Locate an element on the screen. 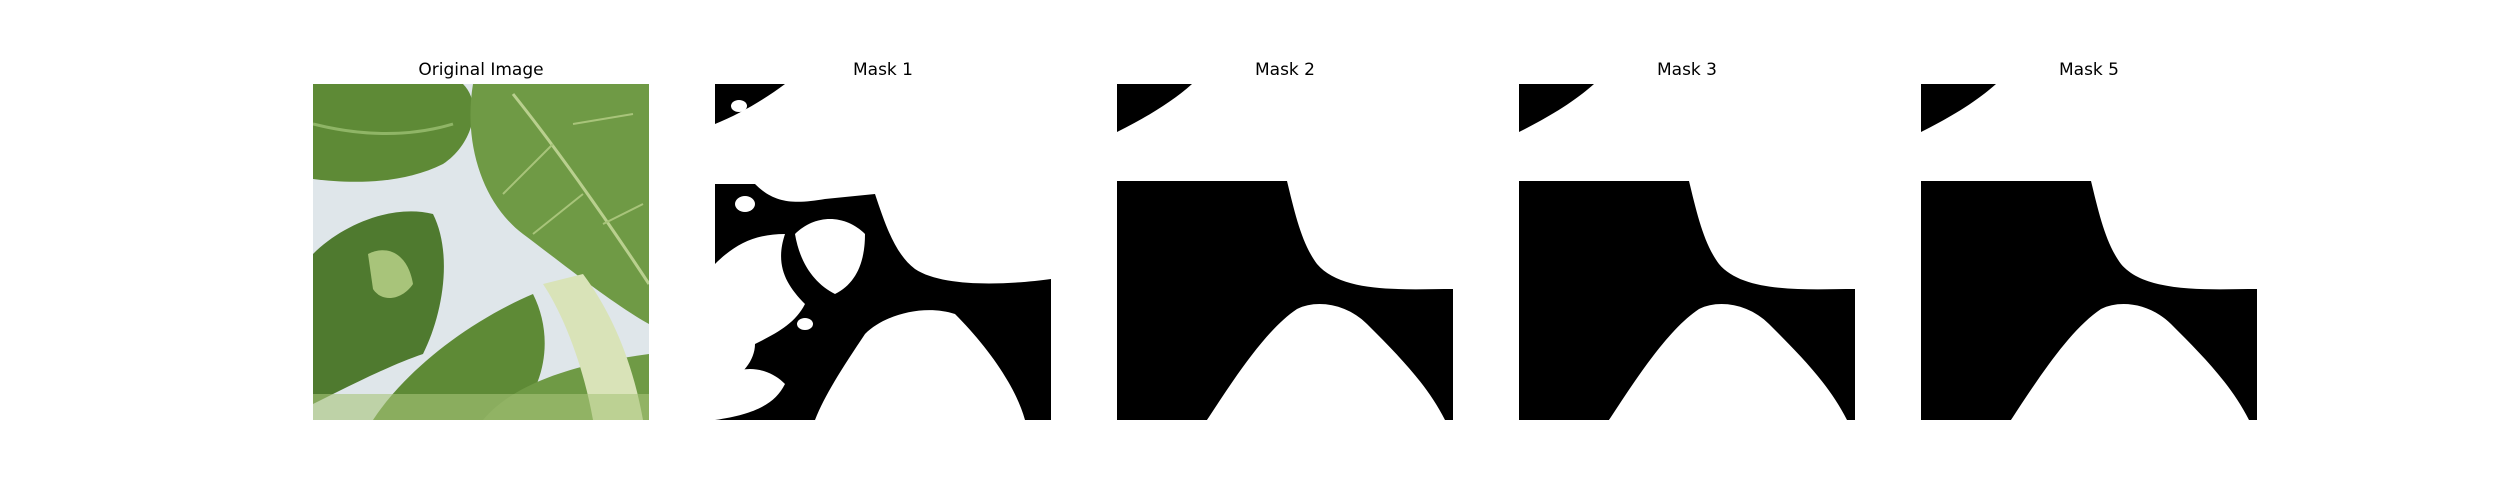 The height and width of the screenshot is (500, 2500). mask-2-speck is located at coordinates (1365, 384).